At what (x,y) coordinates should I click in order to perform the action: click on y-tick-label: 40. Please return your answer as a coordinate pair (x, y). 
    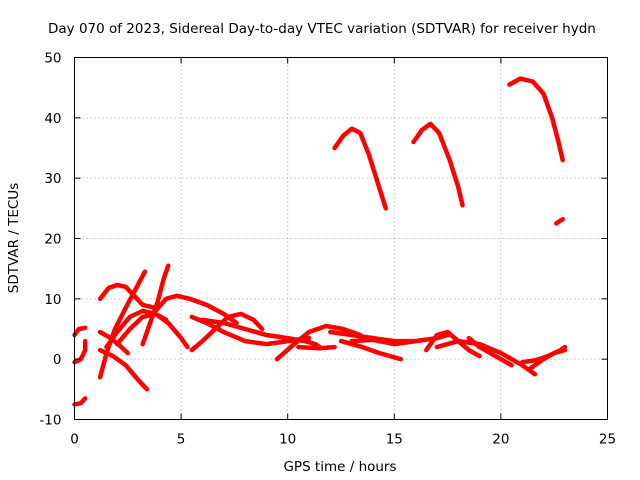
    Looking at the image, I should click on (52, 119).